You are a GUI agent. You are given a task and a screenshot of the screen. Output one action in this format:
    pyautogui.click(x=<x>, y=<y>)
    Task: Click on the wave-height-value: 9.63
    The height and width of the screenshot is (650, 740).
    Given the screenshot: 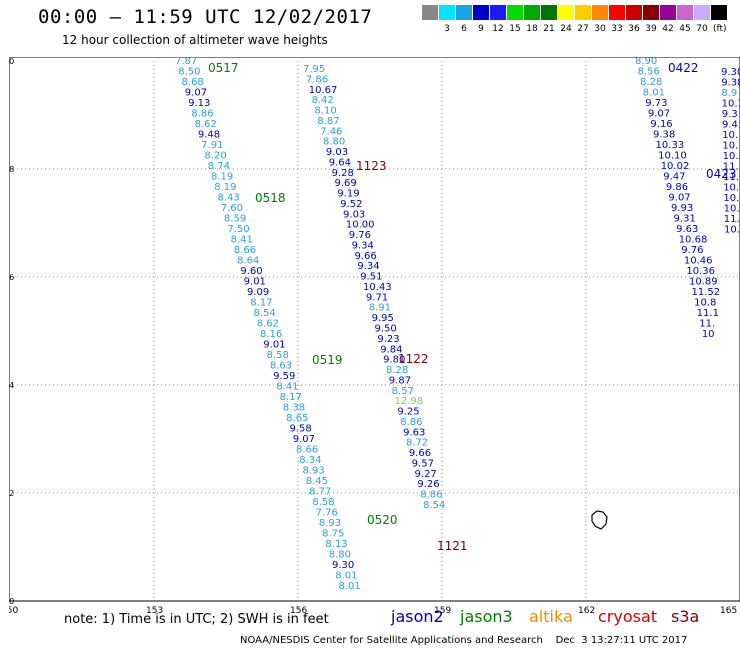 What is the action you would take?
    pyautogui.click(x=687, y=229)
    